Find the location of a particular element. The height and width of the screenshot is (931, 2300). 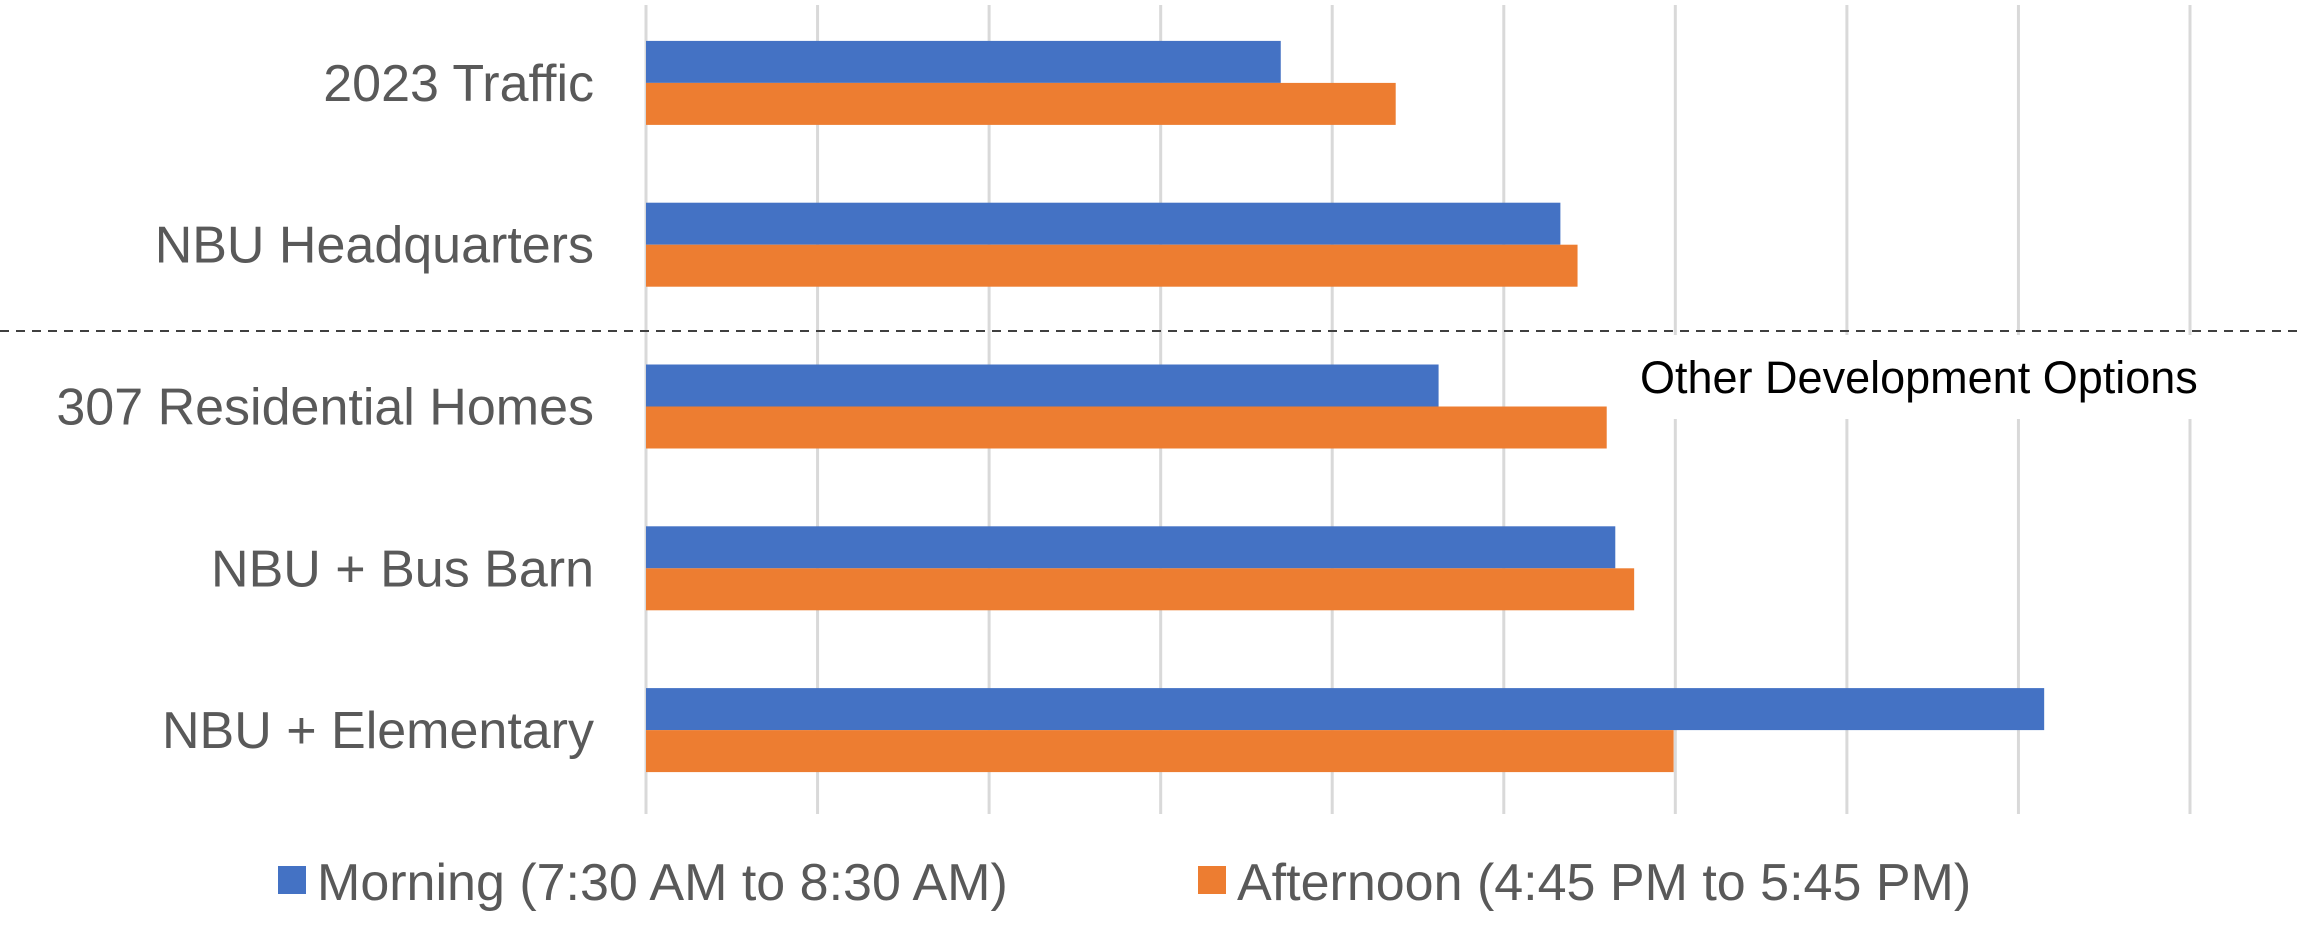

legend-entry: Afternoon (4:45 PM to 5:45 PM) is located at coordinates (1604, 883).